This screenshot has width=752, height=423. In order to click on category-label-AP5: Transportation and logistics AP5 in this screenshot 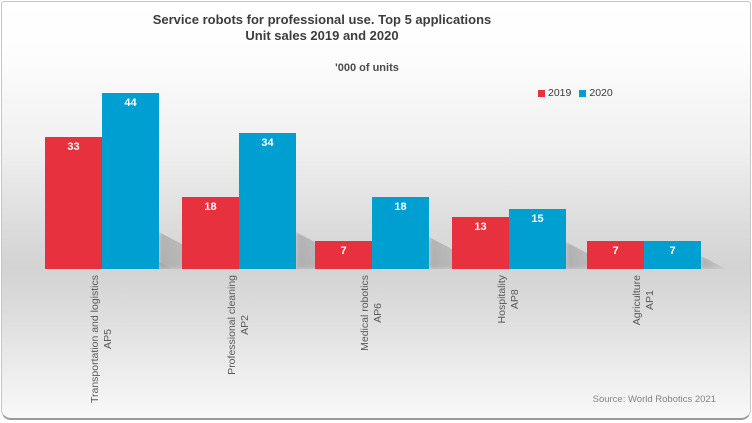, I will do `click(102, 339)`.